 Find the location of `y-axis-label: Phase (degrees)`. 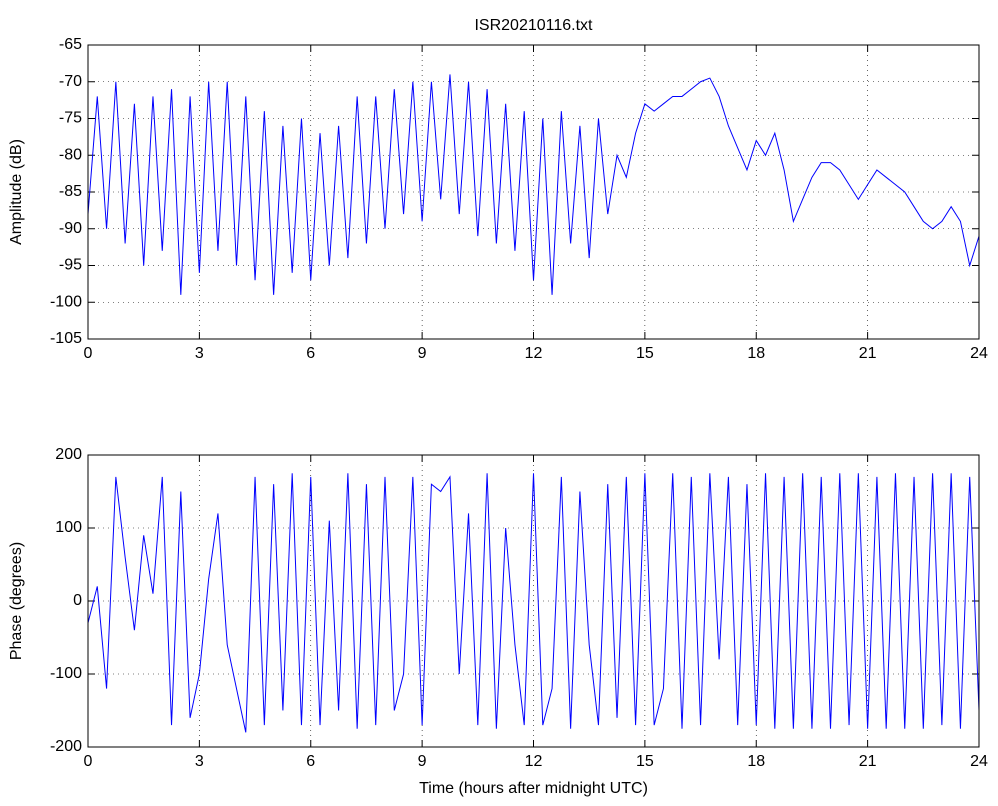

y-axis-label: Phase (degrees) is located at coordinates (16, 601).